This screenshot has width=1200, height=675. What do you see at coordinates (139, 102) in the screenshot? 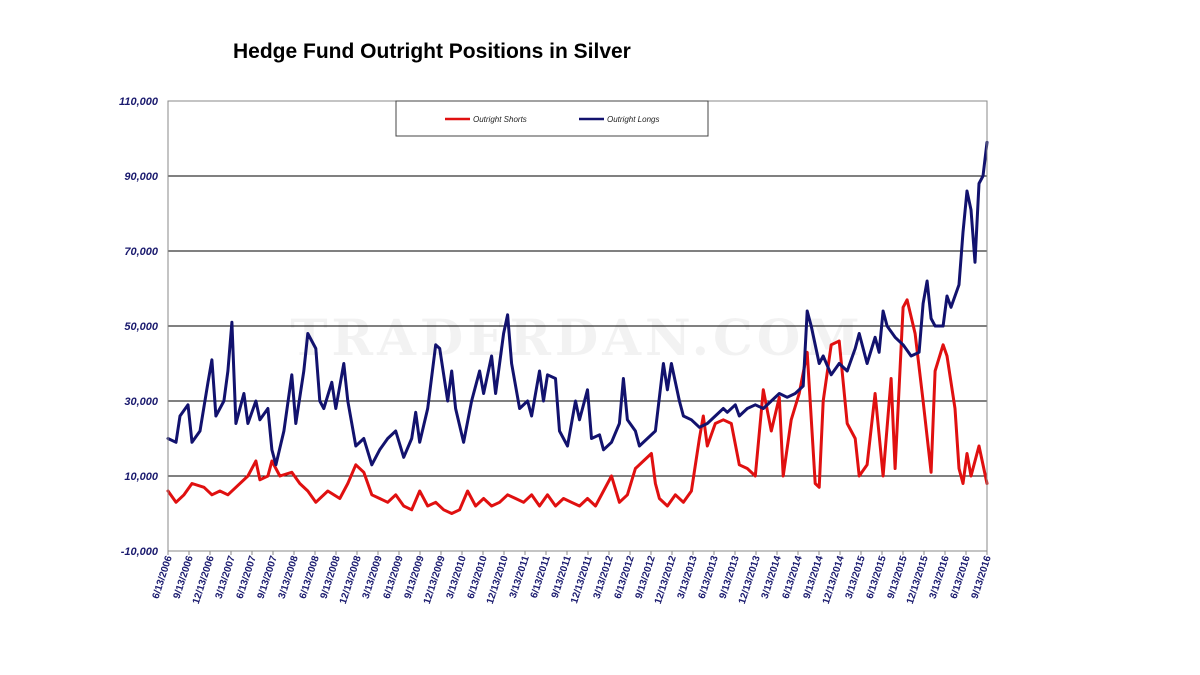
I see `y-tick-label: 110,000` at bounding box center [139, 102].